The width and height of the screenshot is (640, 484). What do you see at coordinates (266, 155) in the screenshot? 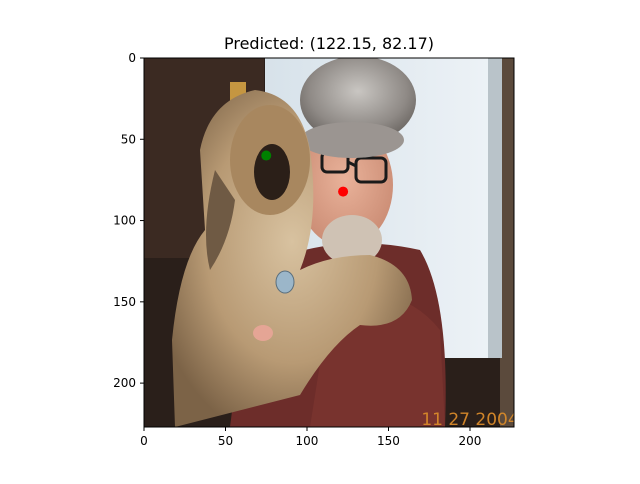
I see `ground-truth-point` at bounding box center [266, 155].